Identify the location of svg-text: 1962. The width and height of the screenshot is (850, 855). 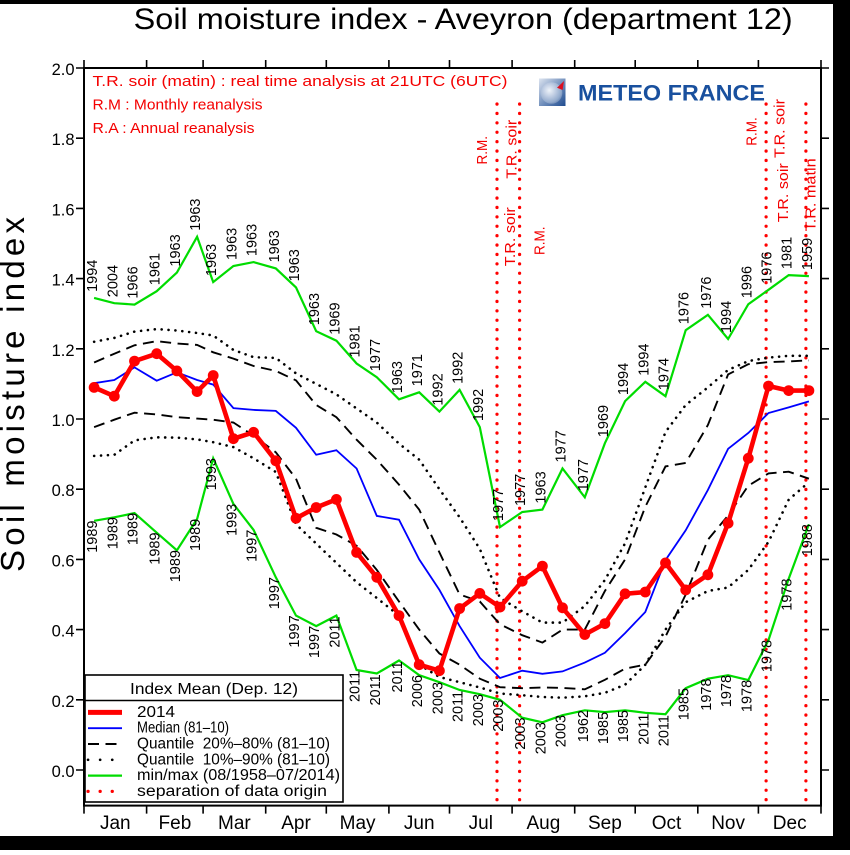
(584, 726).